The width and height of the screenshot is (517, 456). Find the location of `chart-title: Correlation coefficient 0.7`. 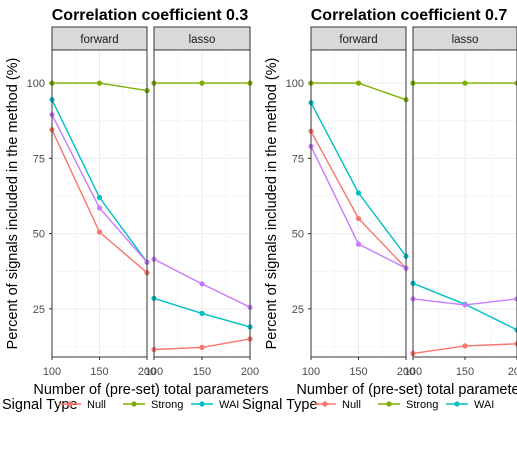

chart-title: Correlation coefficient 0.7 is located at coordinates (409, 15).